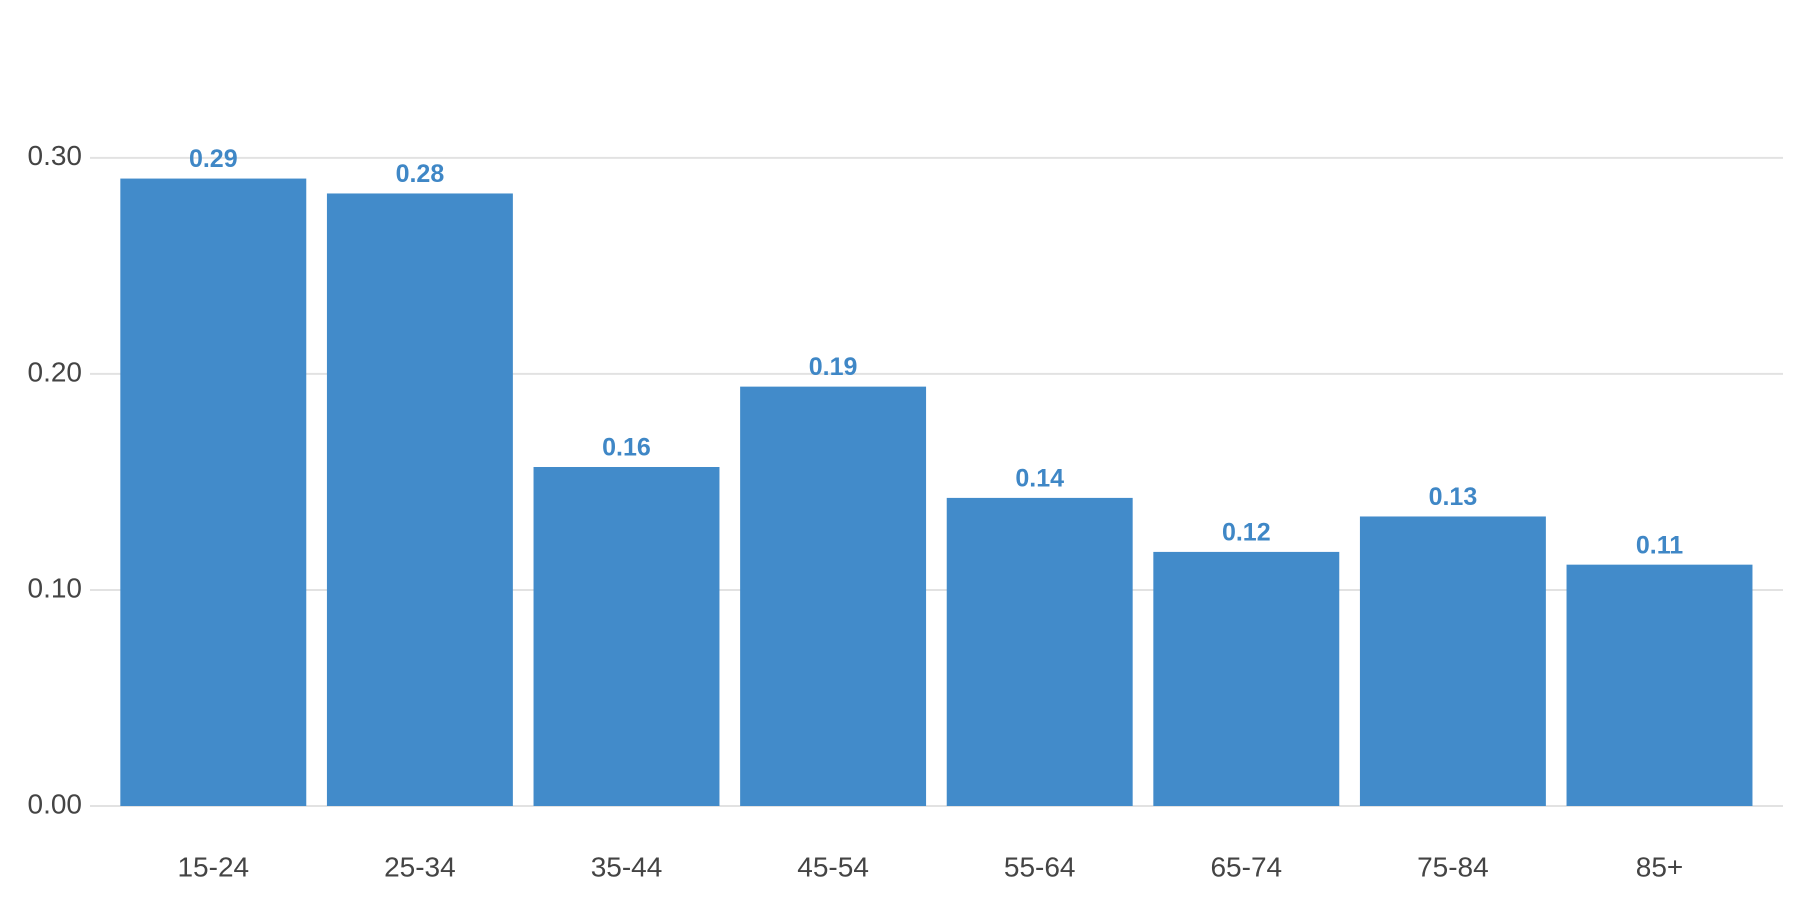 This screenshot has height=900, width=1800. Describe the element at coordinates (1246, 533) in the screenshot. I see `value-label: 0.12` at that location.